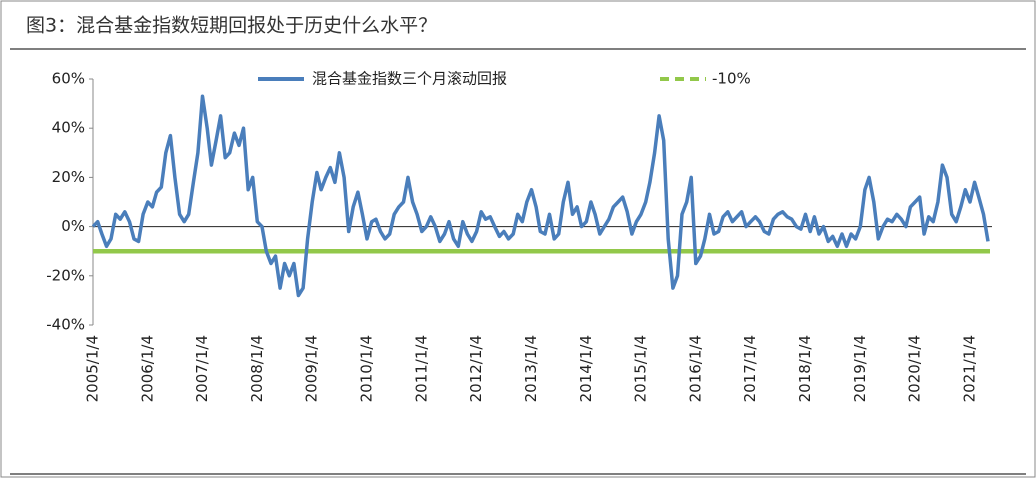 This screenshot has width=1036, height=478. Describe the element at coordinates (147, 368) in the screenshot. I see `x-tick-label: 2006/1/4` at that location.